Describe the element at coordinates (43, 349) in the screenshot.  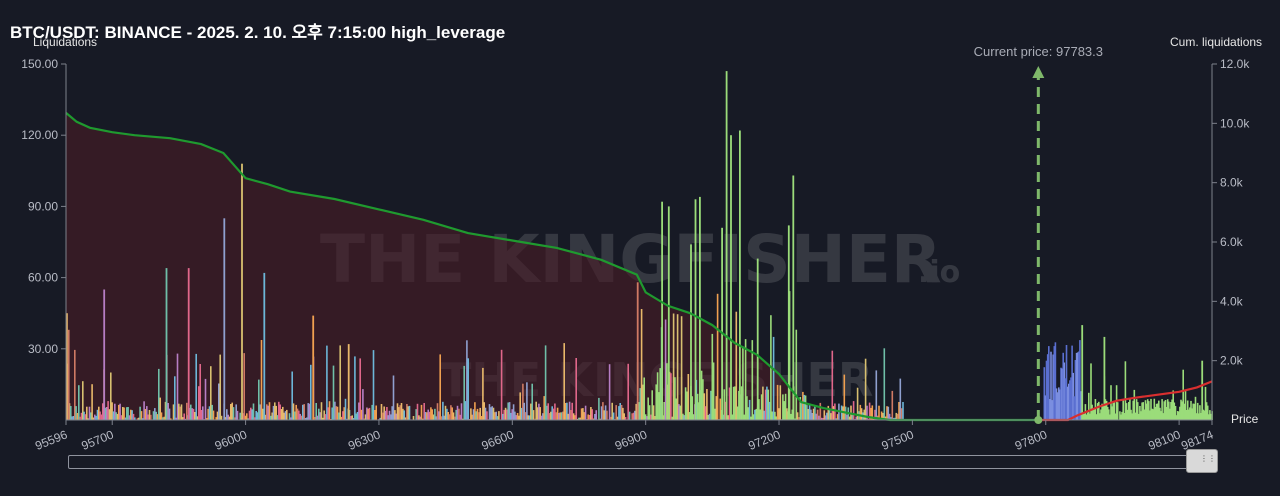
I see `y-left-tick-label: 30.00` at that location.